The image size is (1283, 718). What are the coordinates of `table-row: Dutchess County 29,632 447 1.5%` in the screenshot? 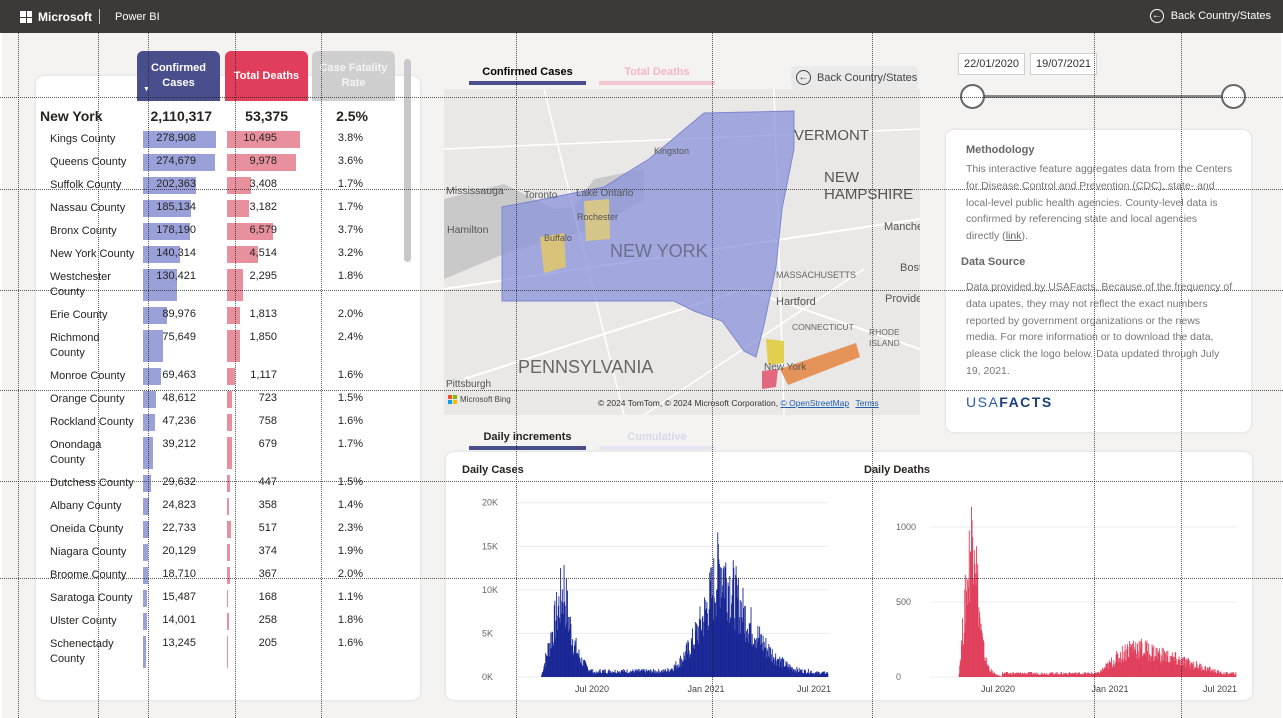 It's located at (210, 483).